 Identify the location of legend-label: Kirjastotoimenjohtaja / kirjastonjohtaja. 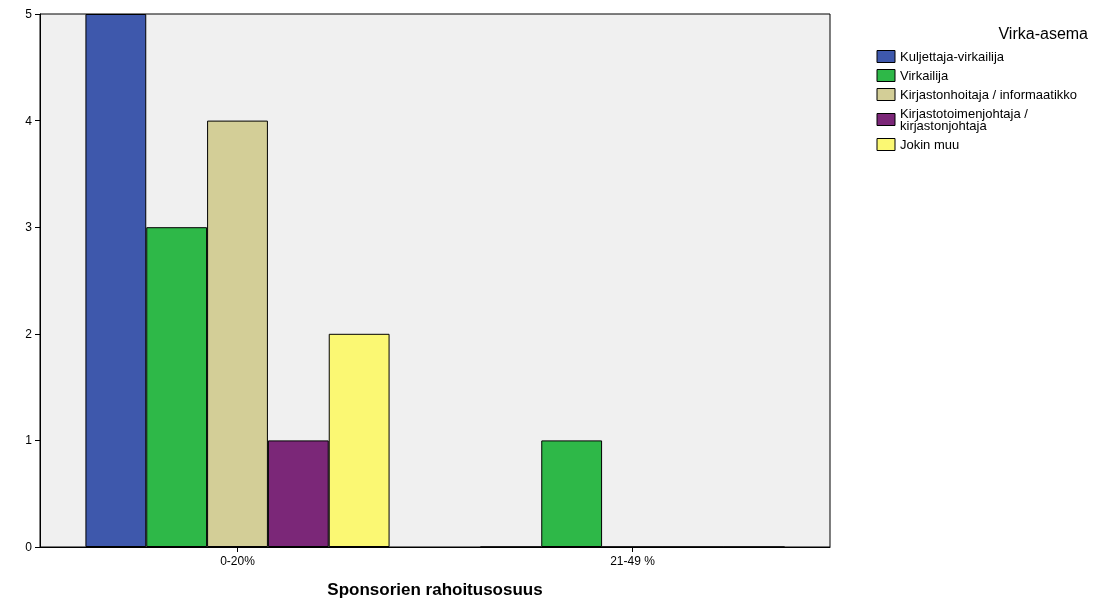
(966, 119).